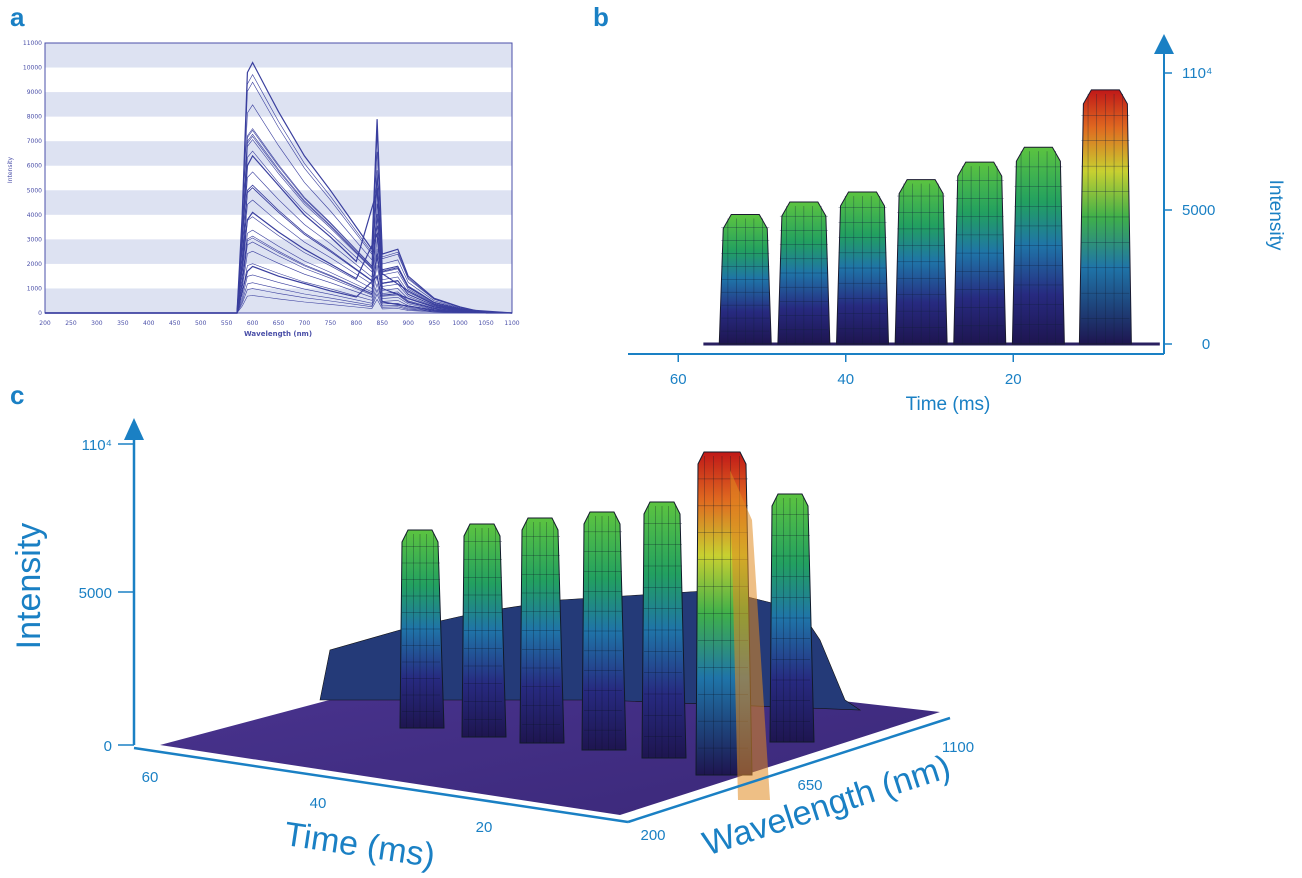 This screenshot has height=878, width=1302. I want to click on panel-b-y-tick: 0, so click(1206, 344).